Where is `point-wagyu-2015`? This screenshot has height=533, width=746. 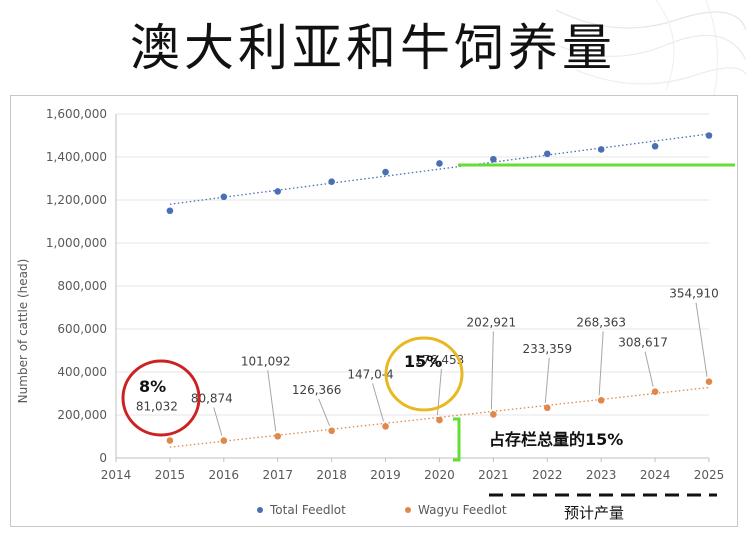 point-wagyu-2015 is located at coordinates (170, 440).